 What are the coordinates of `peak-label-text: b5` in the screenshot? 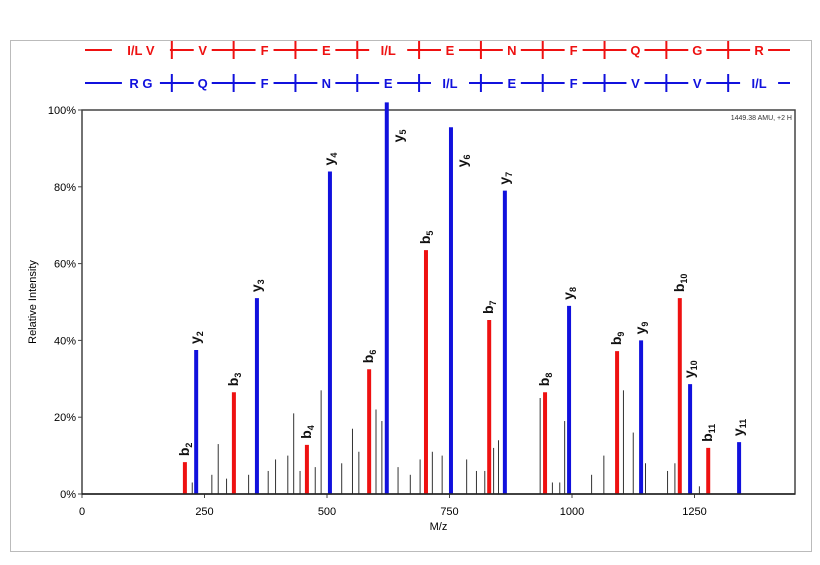 It's located at (426, 238).